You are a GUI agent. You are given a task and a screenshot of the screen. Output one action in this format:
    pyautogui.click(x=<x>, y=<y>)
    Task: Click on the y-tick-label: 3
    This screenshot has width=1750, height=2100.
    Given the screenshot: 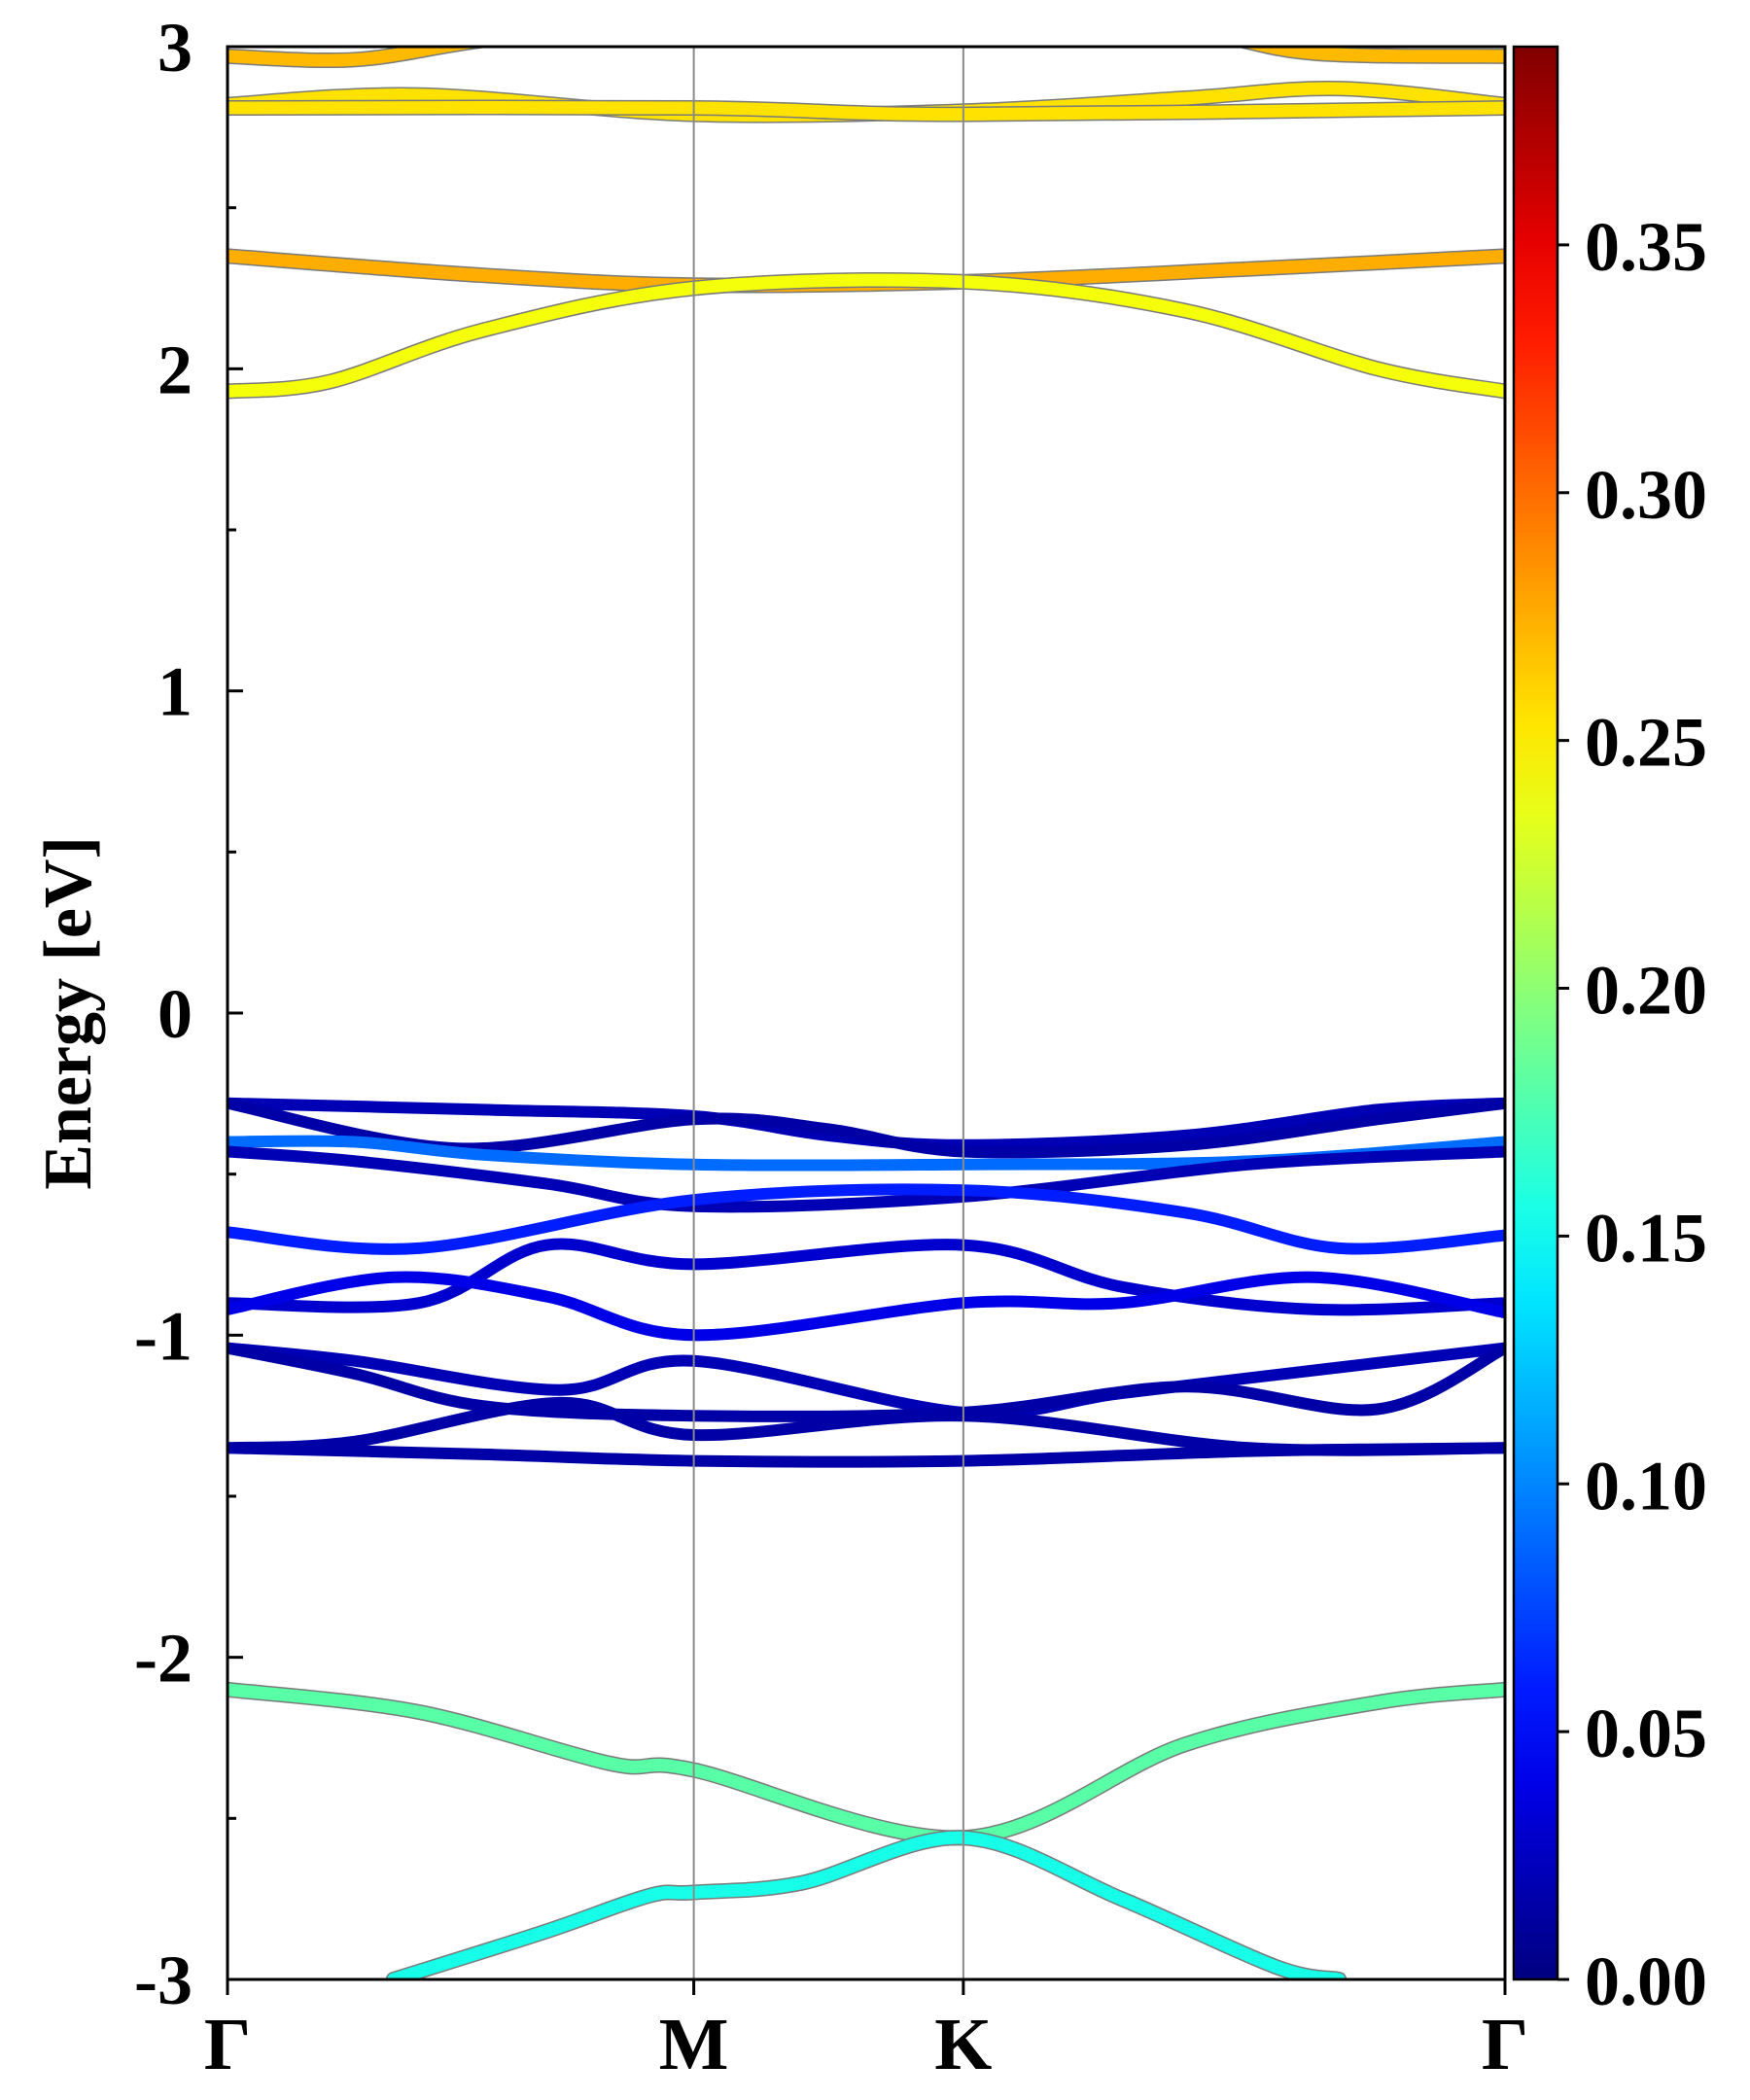 What is the action you would take?
    pyautogui.click(x=175, y=48)
    